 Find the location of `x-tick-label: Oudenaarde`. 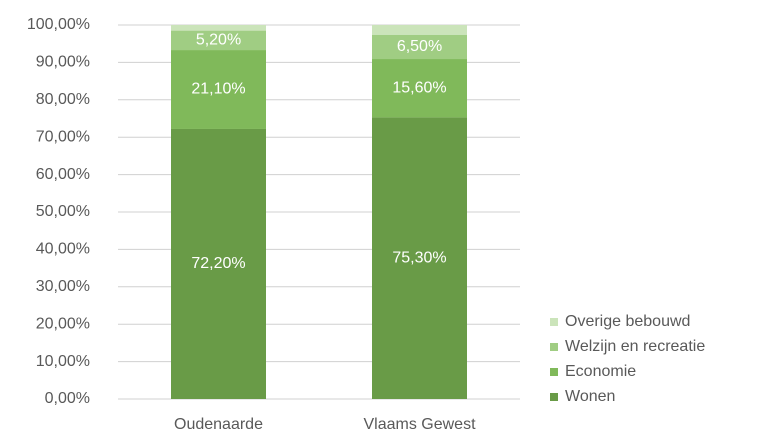

x-tick-label: Oudenaarde is located at coordinates (218, 424).